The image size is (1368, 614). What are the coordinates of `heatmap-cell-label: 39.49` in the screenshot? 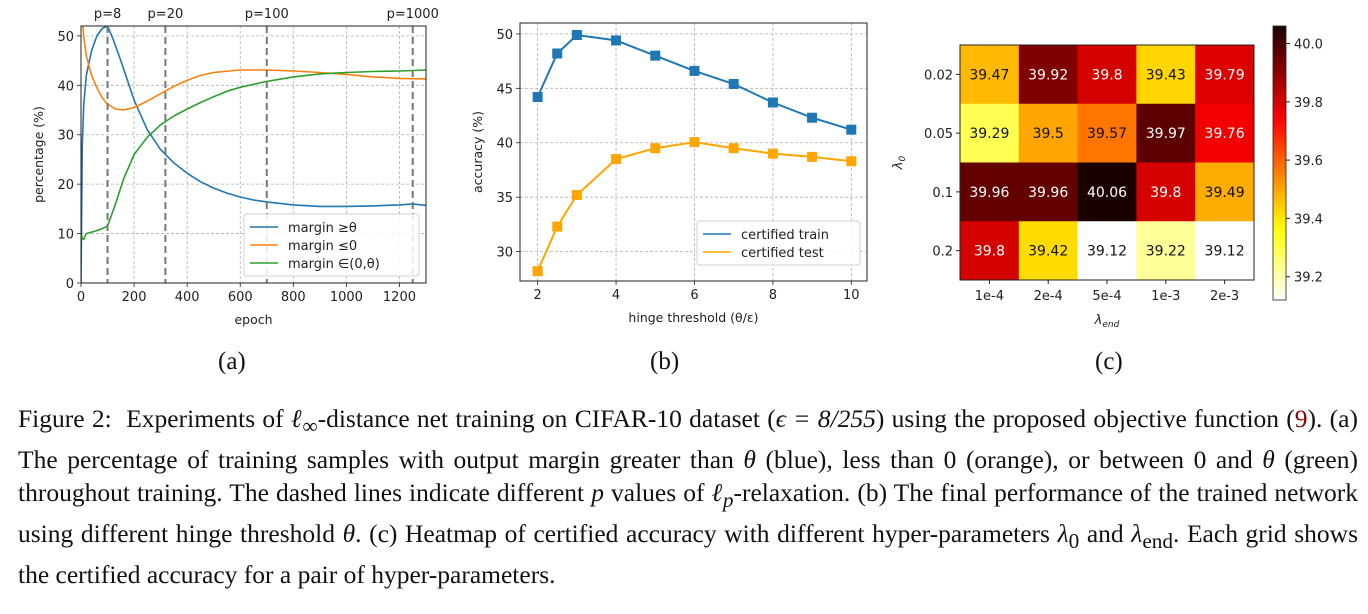 It's located at (1225, 193).